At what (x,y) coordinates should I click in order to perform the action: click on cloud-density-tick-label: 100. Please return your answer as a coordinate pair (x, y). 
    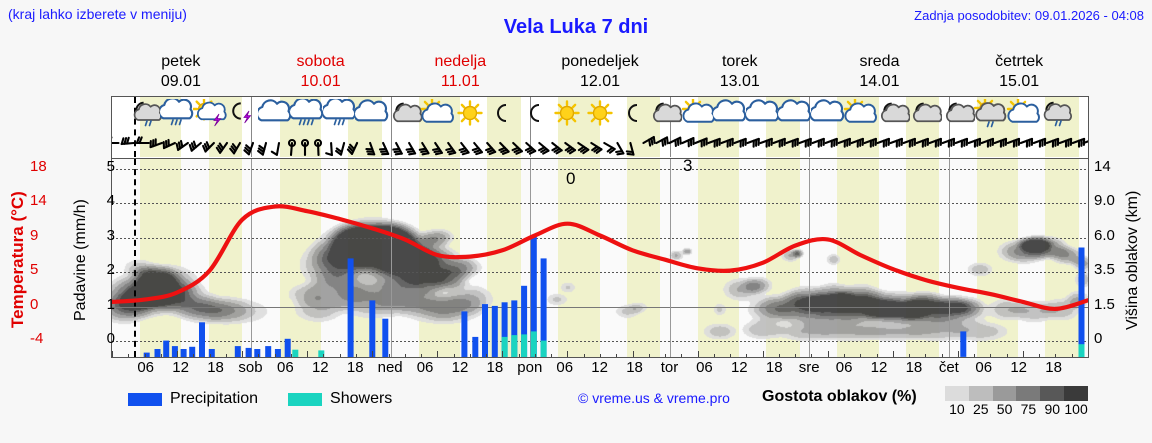
    Looking at the image, I should click on (1076, 409).